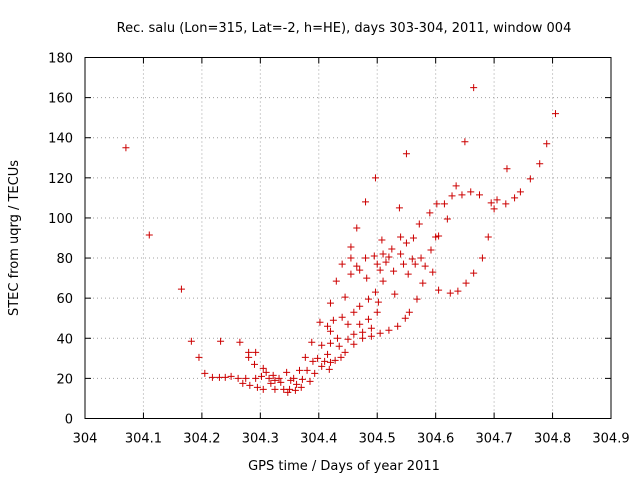 The height and width of the screenshot is (480, 640). Describe the element at coordinates (60, 179) in the screenshot. I see `y-tick-label: 120` at that location.